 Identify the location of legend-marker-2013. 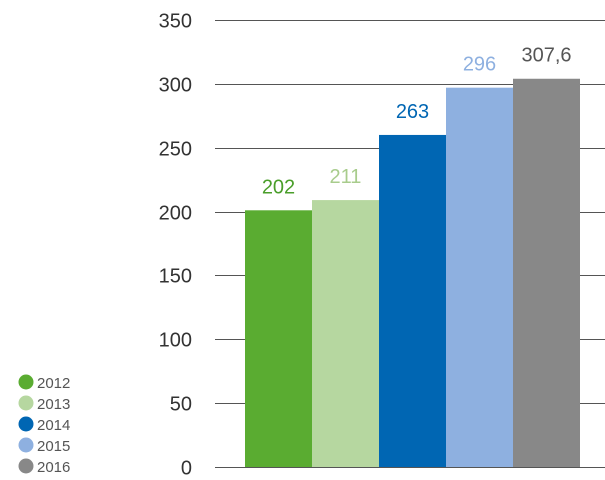
(26, 403).